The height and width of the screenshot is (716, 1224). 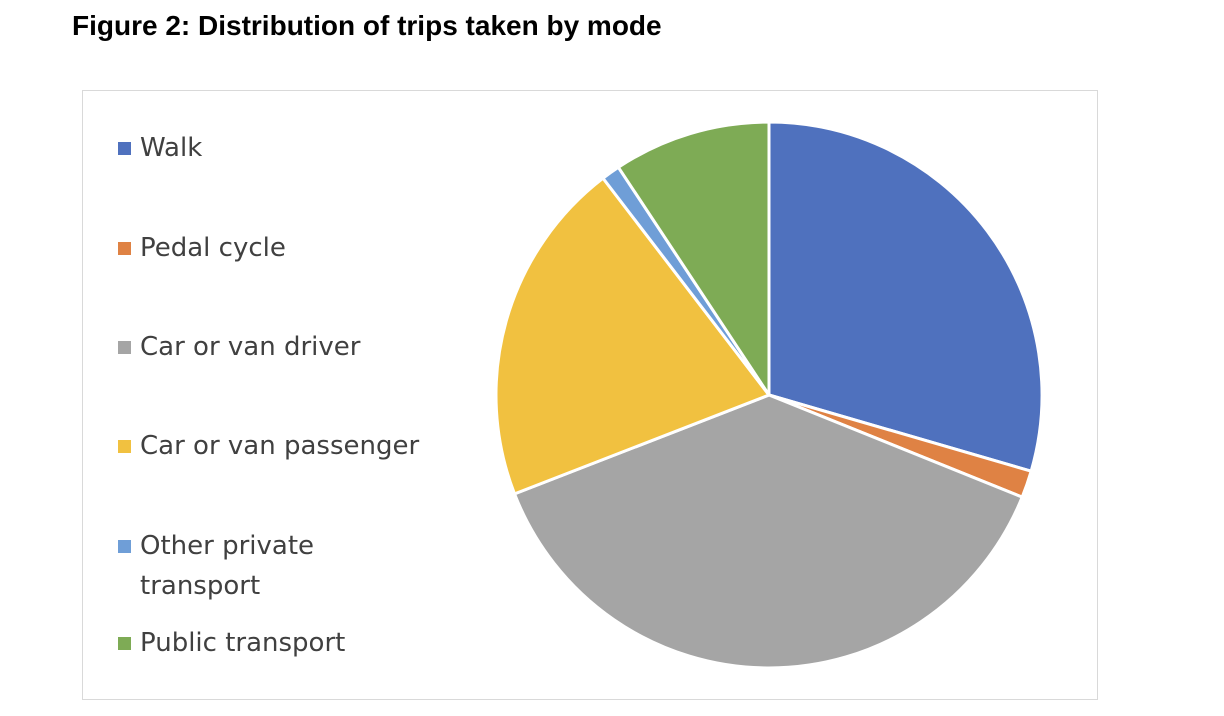 I want to click on pie-slice-walk, so click(x=905, y=296).